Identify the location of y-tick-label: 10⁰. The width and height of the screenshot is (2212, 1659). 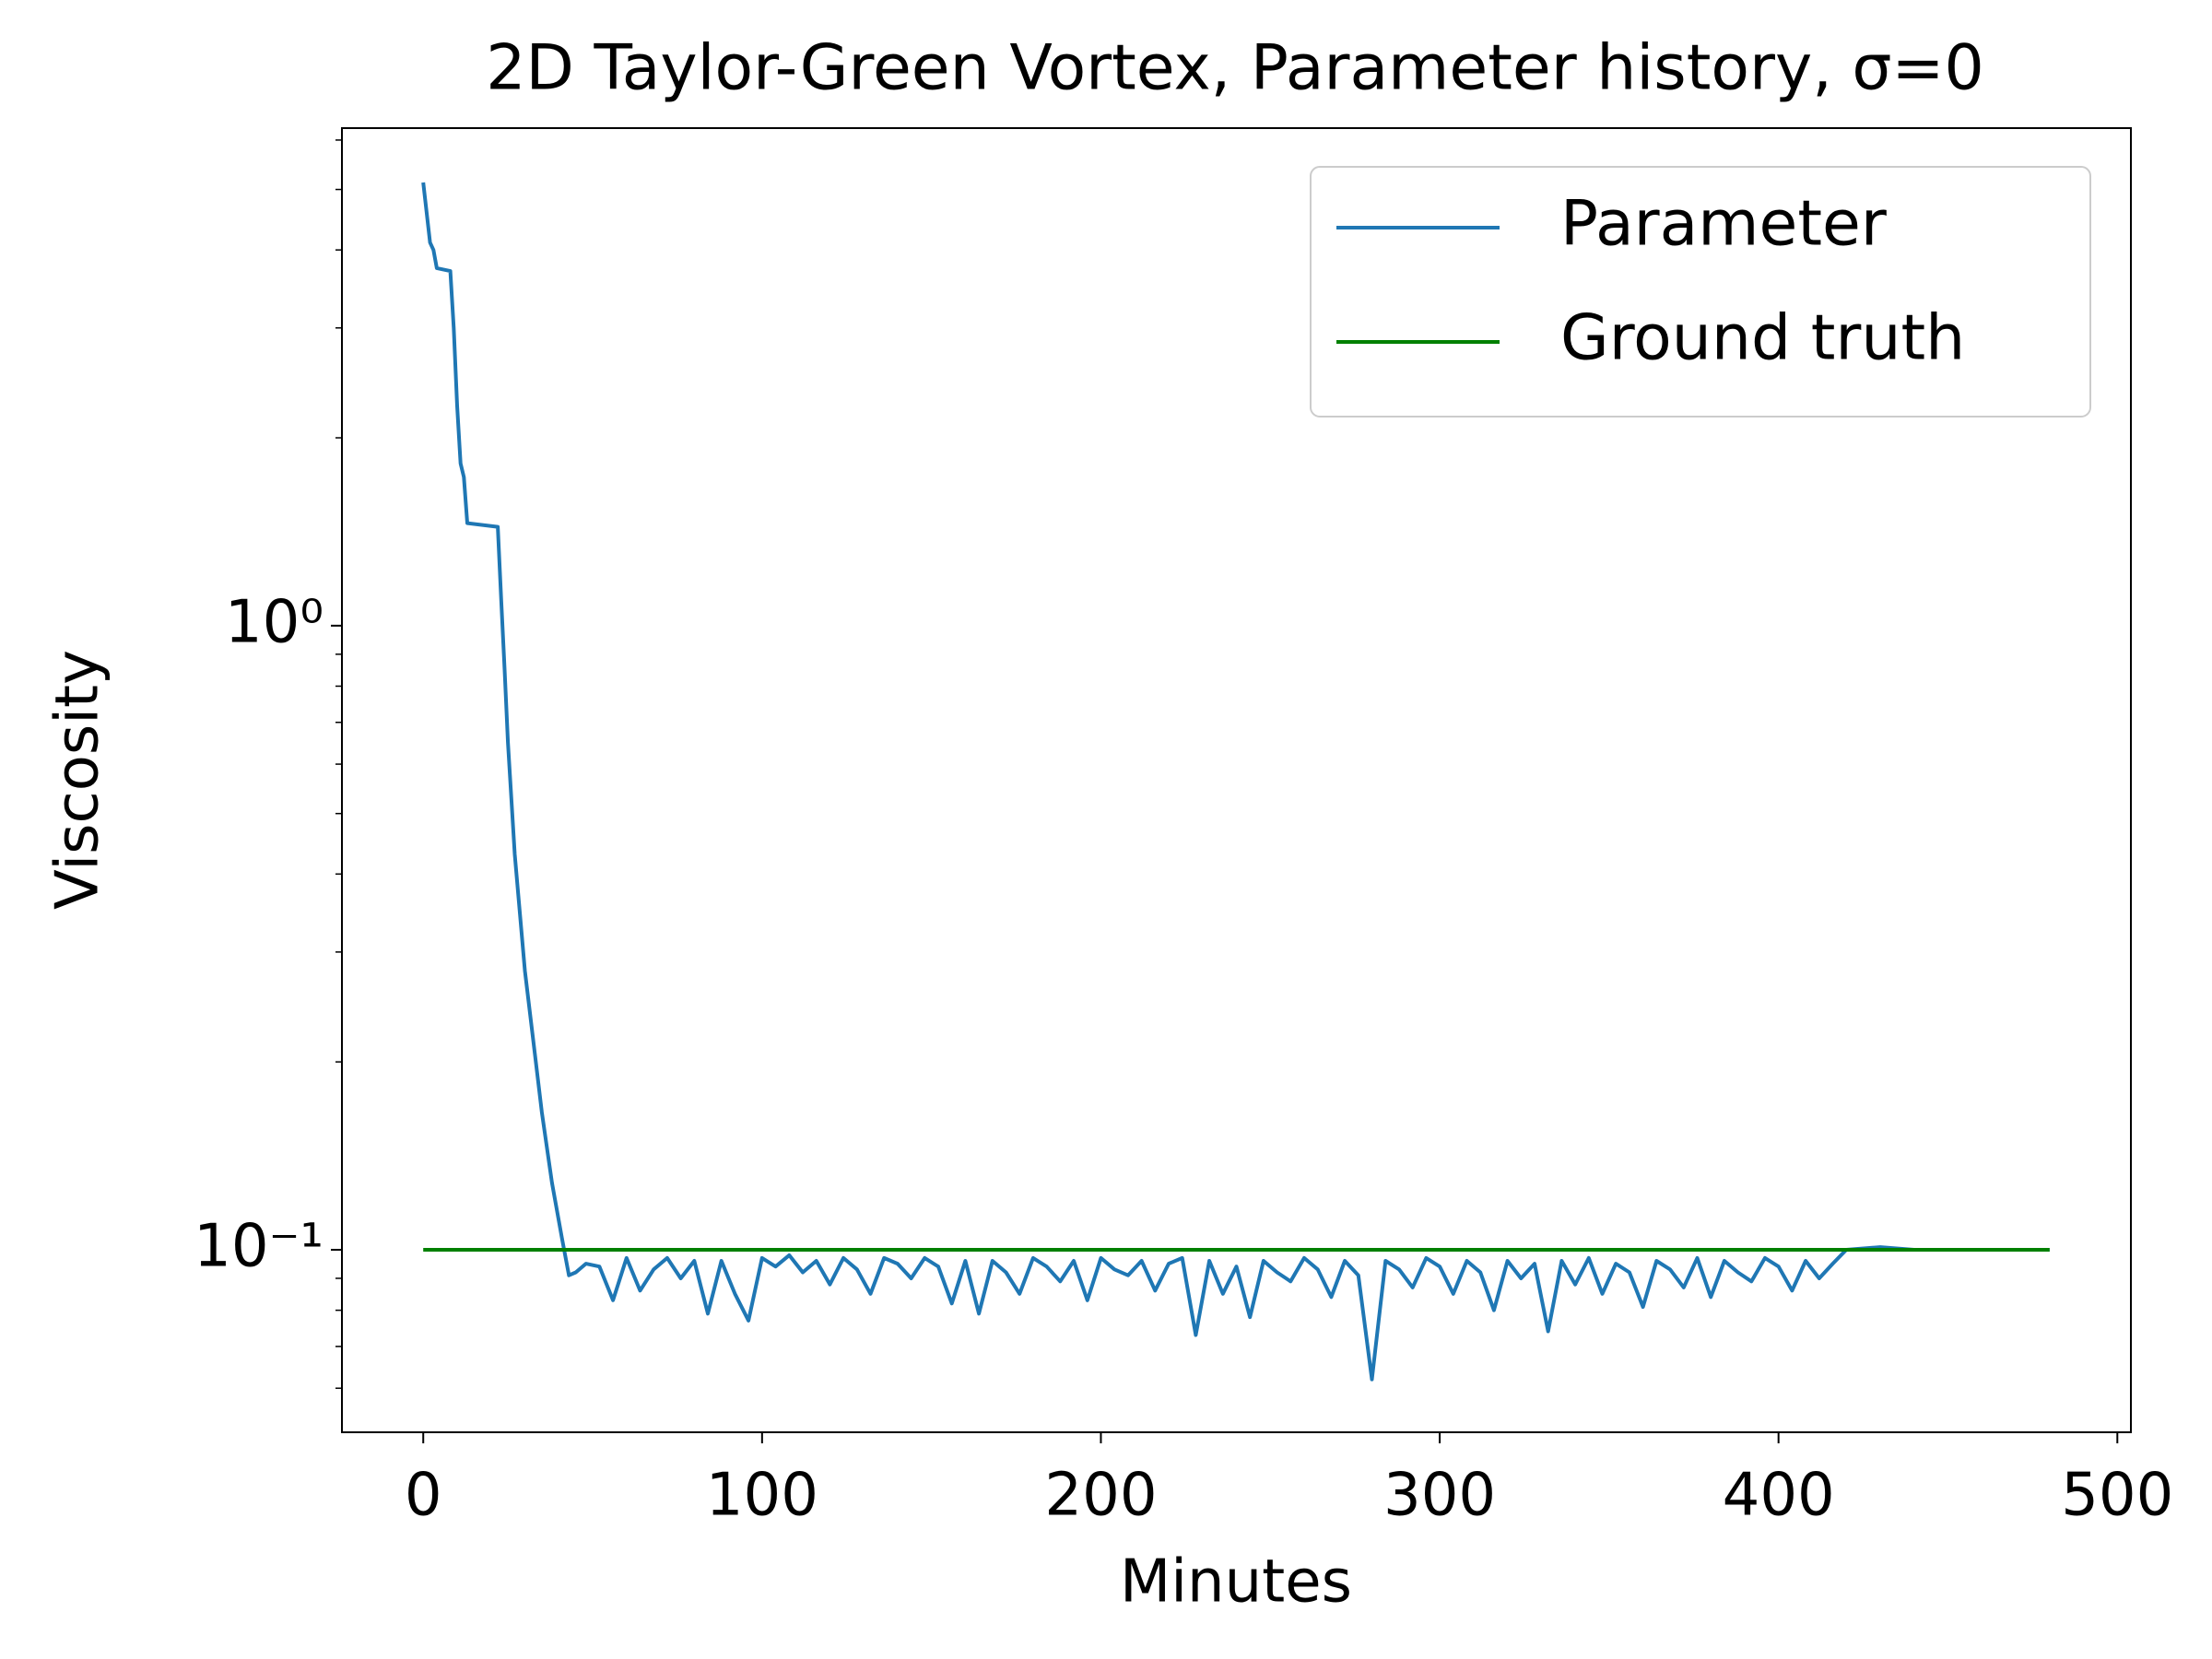
(274, 622).